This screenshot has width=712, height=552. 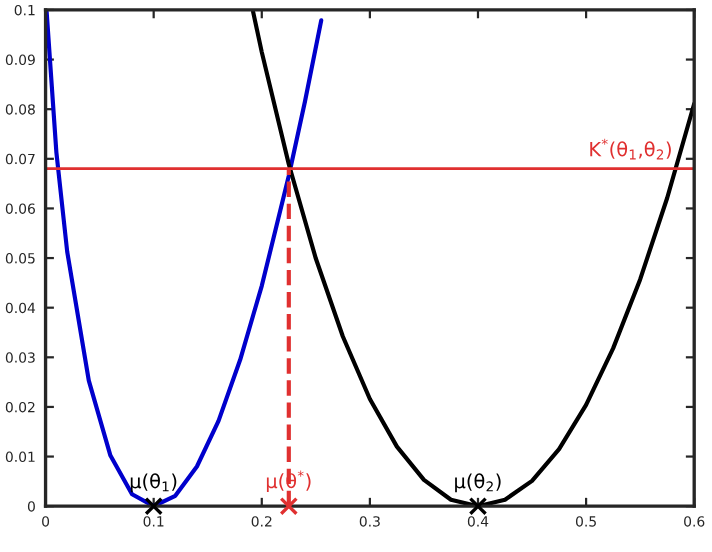 I want to click on series-label: μ(θ$_{1}$), so click(x=153, y=483).